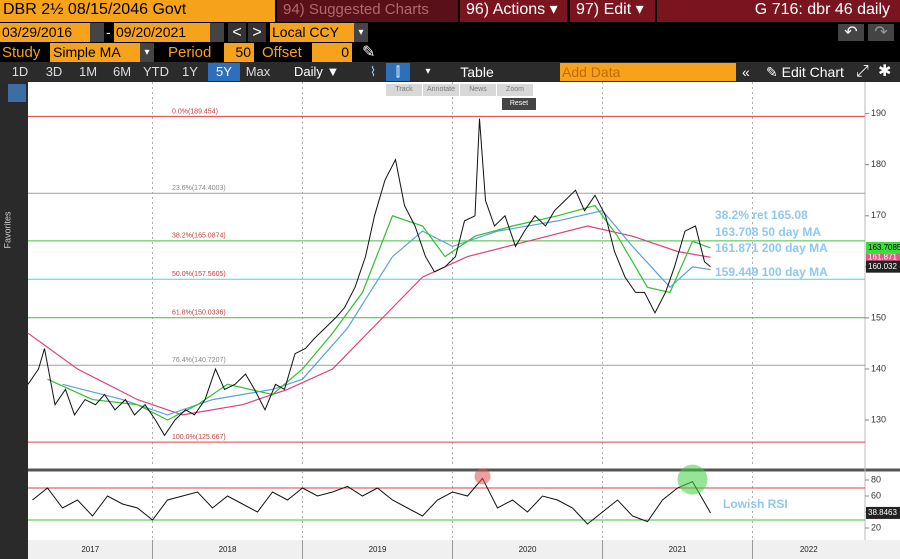  What do you see at coordinates (761, 215) in the screenshot?
I see `annotation: 38.2% ret 165.08` at bounding box center [761, 215].